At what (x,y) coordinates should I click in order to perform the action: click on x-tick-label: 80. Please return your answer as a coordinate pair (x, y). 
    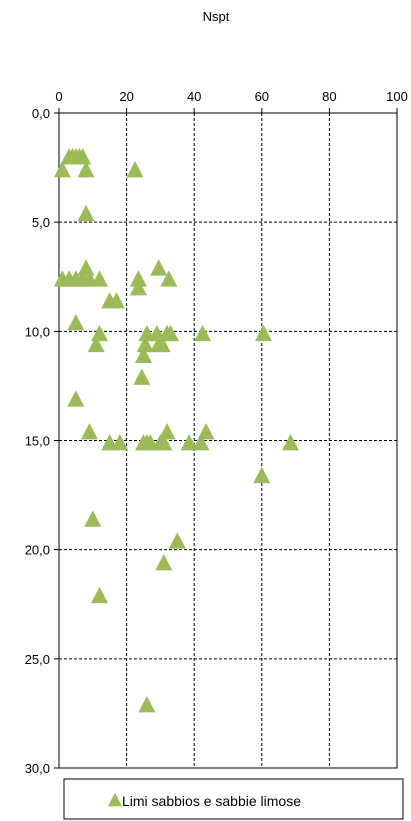
    Looking at the image, I should click on (329, 96).